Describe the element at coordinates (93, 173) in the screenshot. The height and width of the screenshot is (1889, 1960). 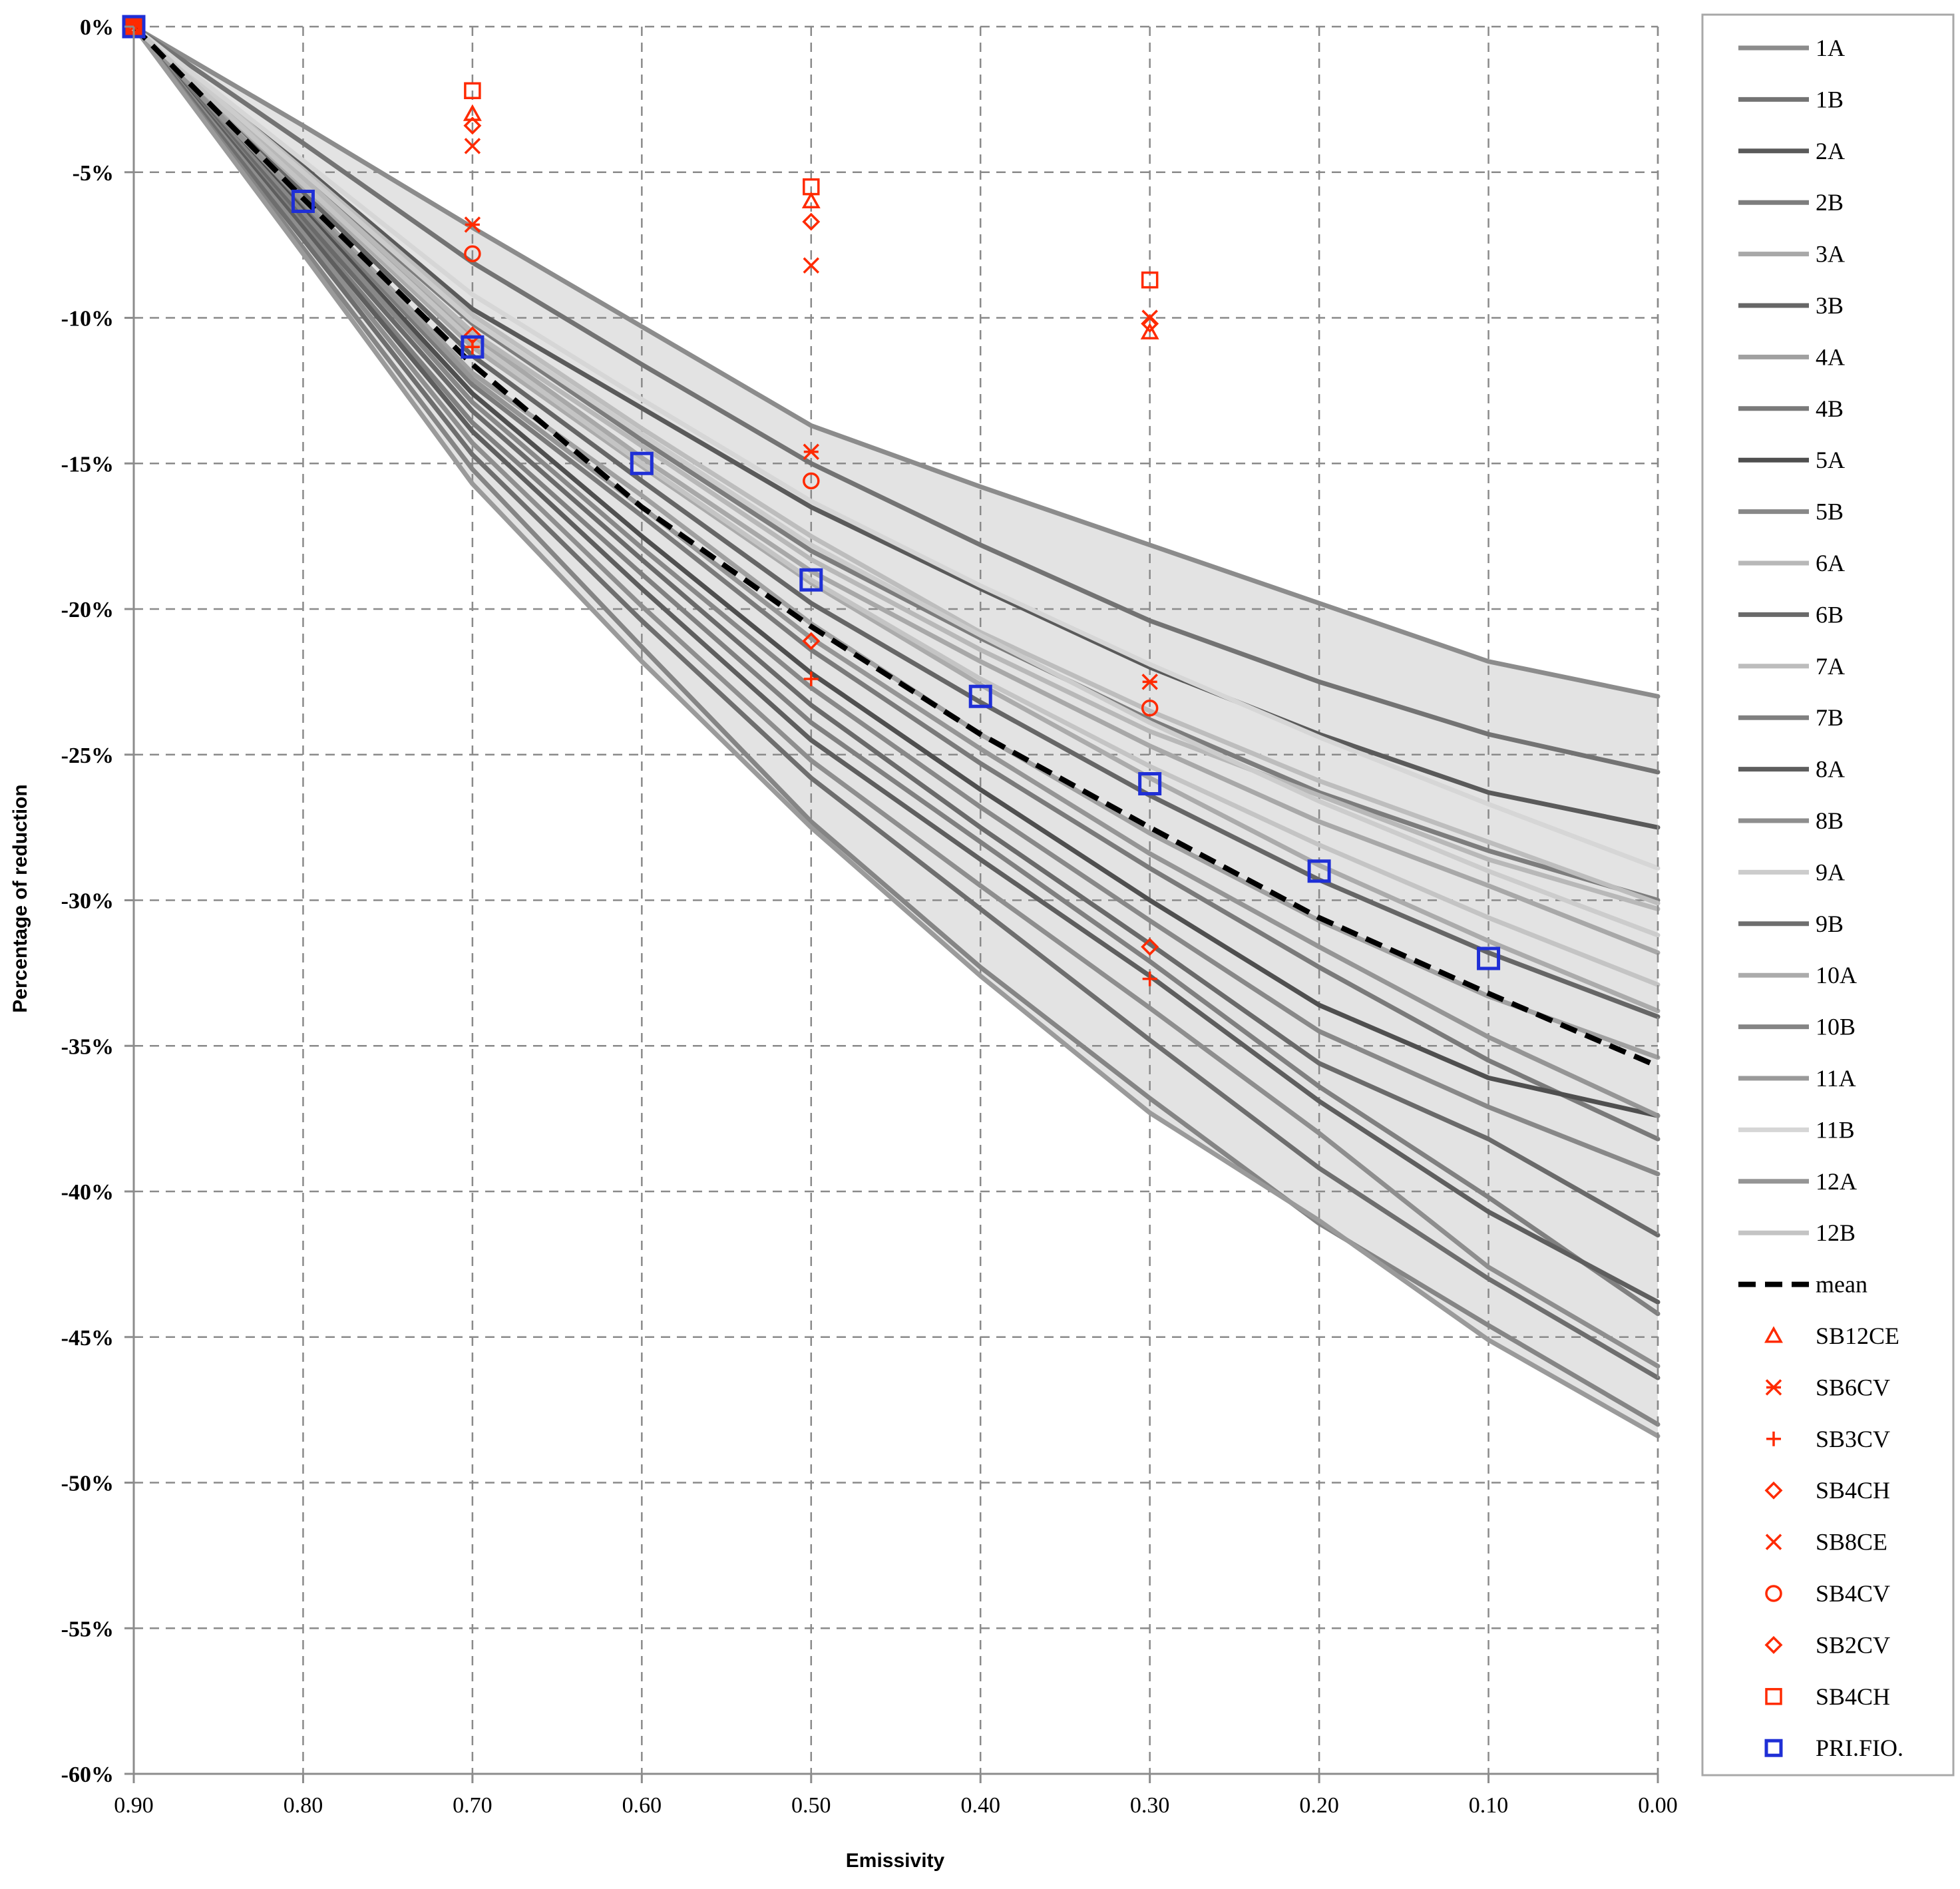
I see `y-tick-label: -5%` at that location.